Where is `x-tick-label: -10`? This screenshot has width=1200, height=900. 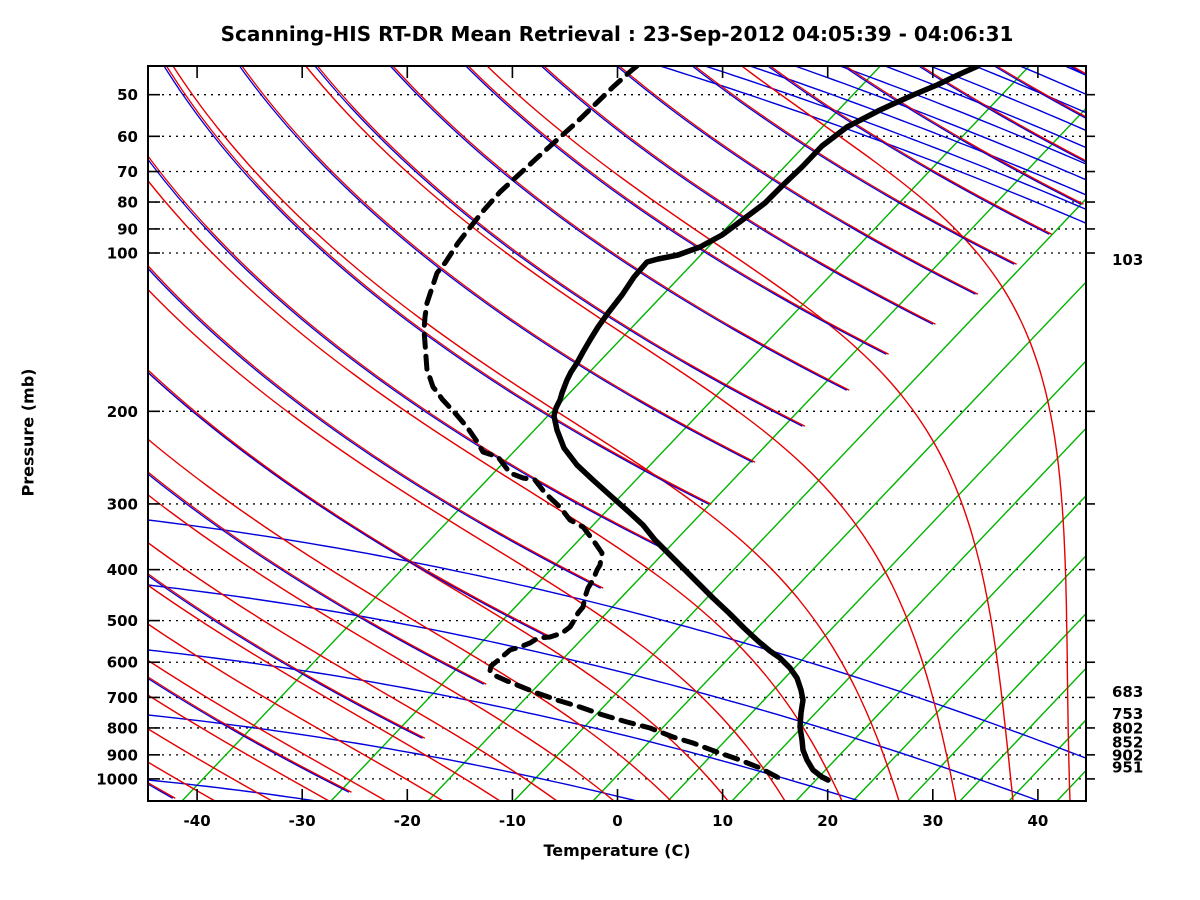
x-tick-label: -10 is located at coordinates (512, 821).